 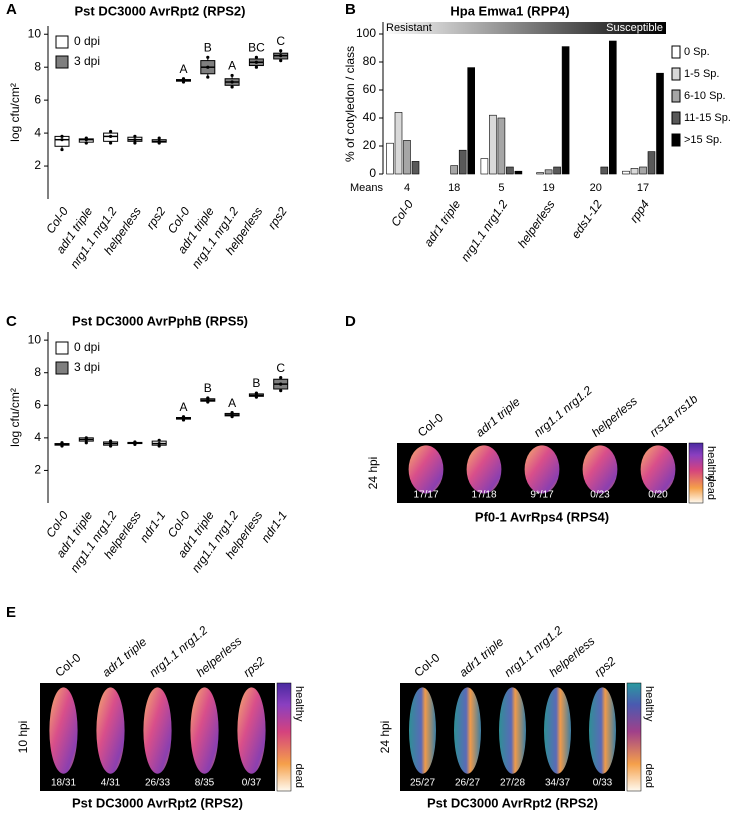 I want to click on x-tick-label: Col-0, so click(x=402, y=213).